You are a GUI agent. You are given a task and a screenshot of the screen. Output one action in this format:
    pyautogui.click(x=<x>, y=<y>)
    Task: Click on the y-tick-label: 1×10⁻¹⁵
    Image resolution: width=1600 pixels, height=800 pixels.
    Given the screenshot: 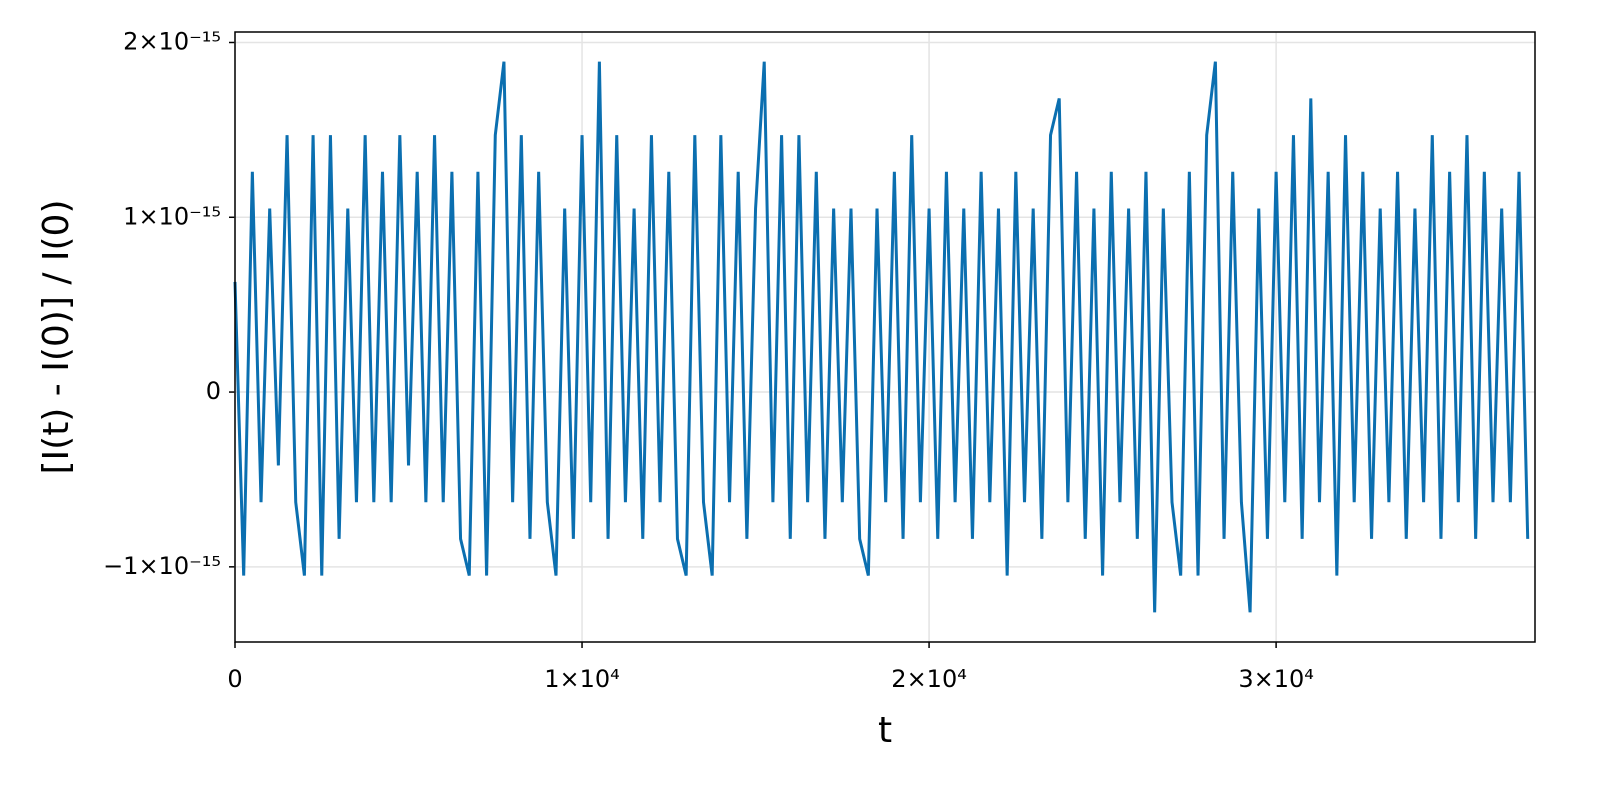 What is the action you would take?
    pyautogui.click(x=172, y=216)
    